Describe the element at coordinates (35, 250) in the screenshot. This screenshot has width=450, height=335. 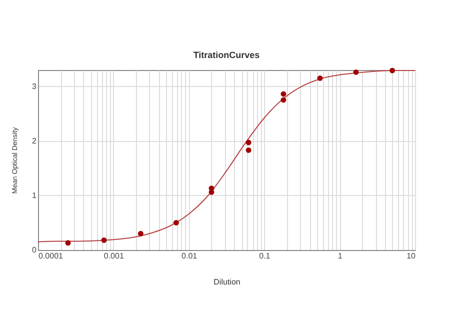
I see `y-tick-label: 0` at that location.